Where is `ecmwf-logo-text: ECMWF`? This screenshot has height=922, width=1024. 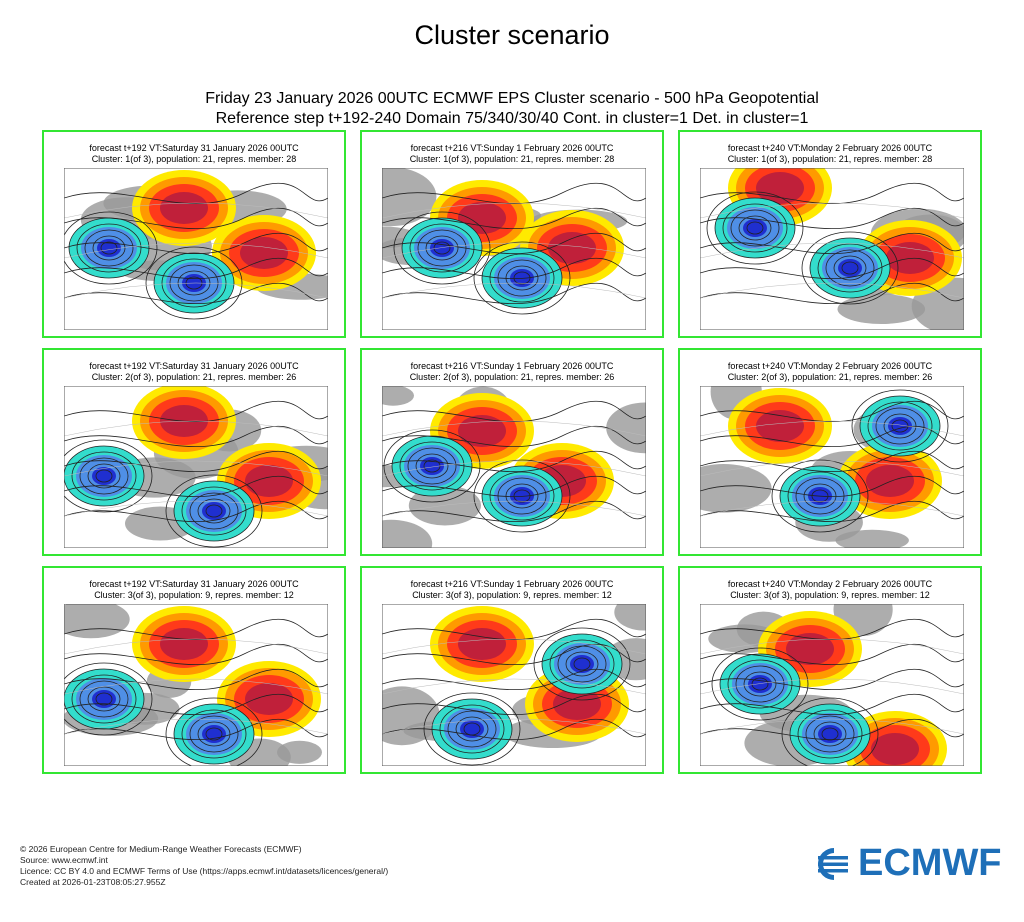
ecmwf-logo-text: ECMWF is located at coordinates (930, 863).